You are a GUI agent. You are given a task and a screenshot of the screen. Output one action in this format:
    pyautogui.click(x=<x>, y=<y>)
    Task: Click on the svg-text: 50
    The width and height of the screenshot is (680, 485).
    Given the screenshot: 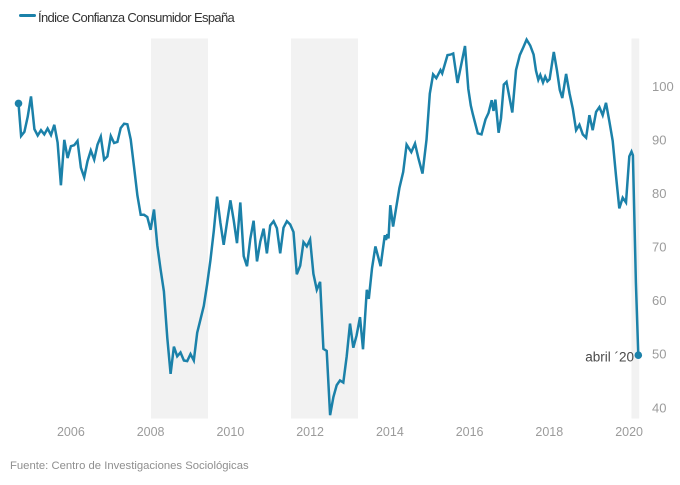 What is the action you would take?
    pyautogui.click(x=659, y=354)
    